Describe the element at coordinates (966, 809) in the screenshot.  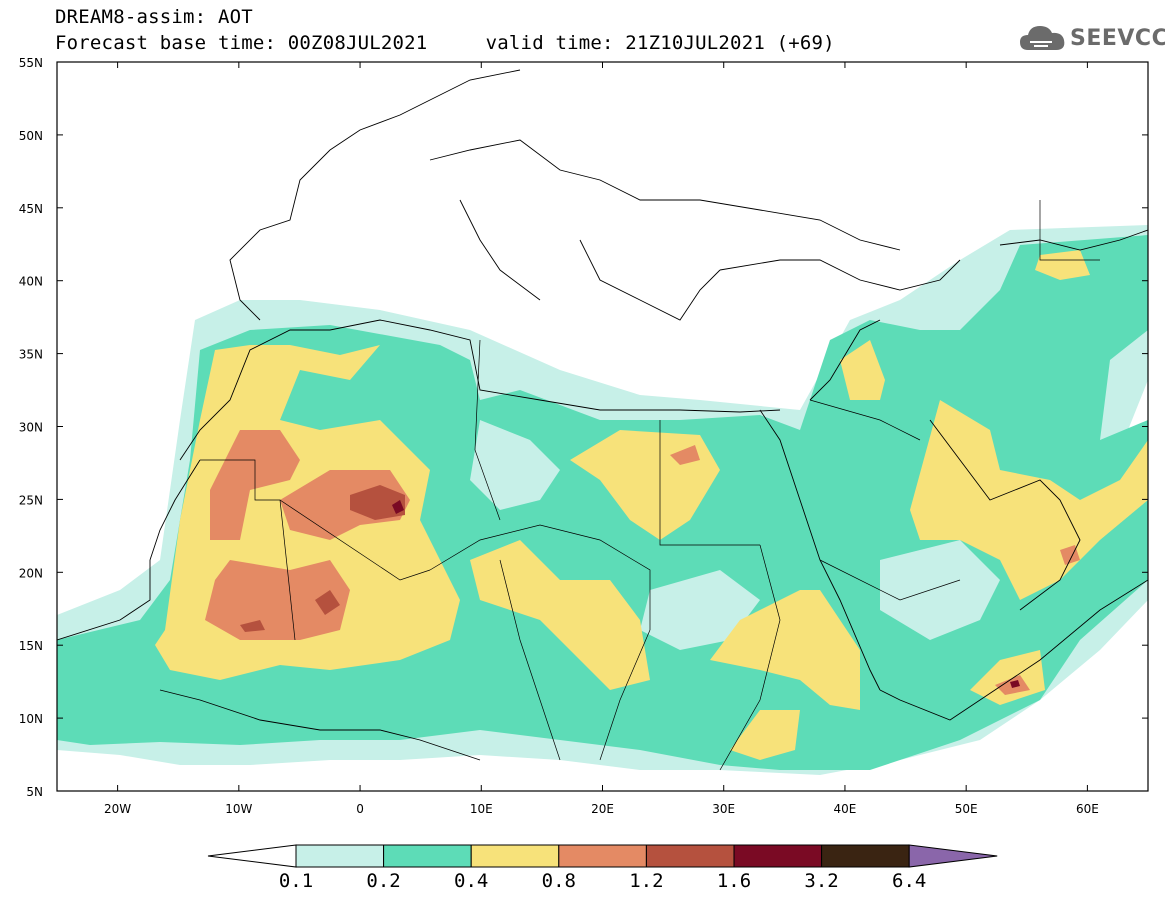
I see `lon-label: 50E` at that location.